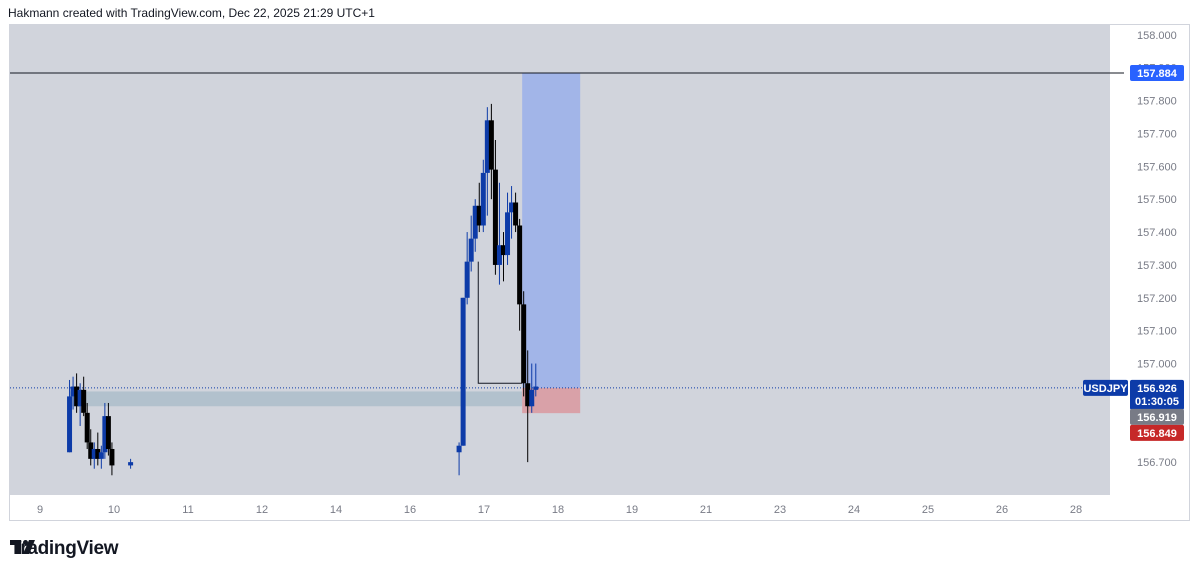  What do you see at coordinates (551, 230) in the screenshot?
I see `target-zone` at bounding box center [551, 230].